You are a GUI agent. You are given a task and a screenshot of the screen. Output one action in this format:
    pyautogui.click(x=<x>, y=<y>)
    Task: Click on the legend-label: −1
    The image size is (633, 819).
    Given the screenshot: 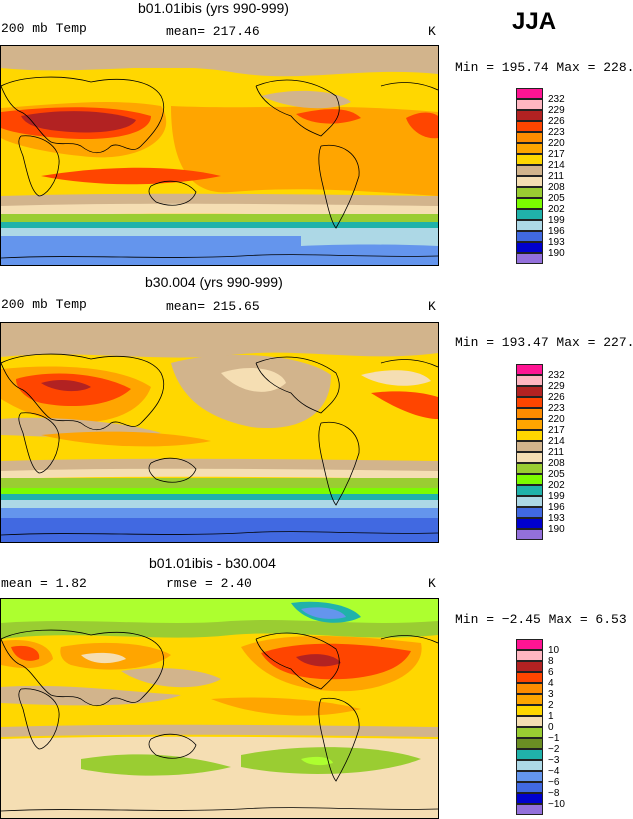 What is the action you would take?
    pyautogui.click(x=554, y=738)
    